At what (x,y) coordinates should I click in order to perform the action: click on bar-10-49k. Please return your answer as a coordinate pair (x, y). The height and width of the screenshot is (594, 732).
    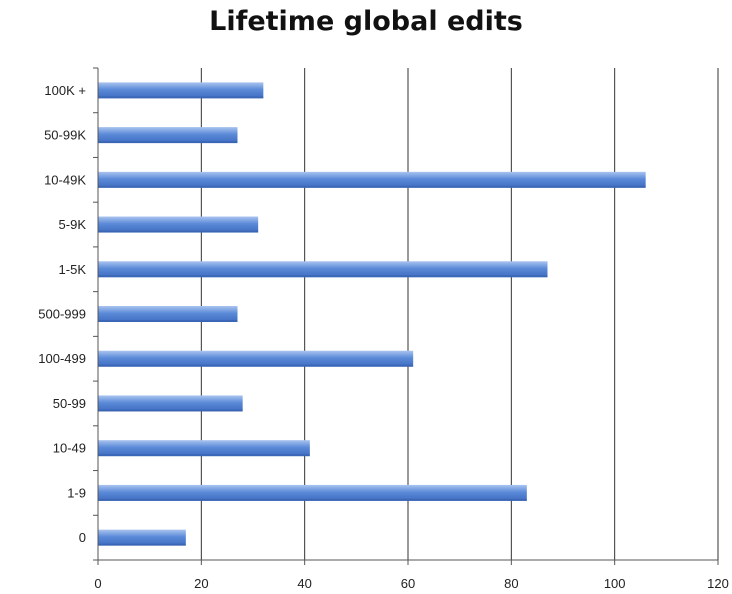
    Looking at the image, I should click on (372, 179).